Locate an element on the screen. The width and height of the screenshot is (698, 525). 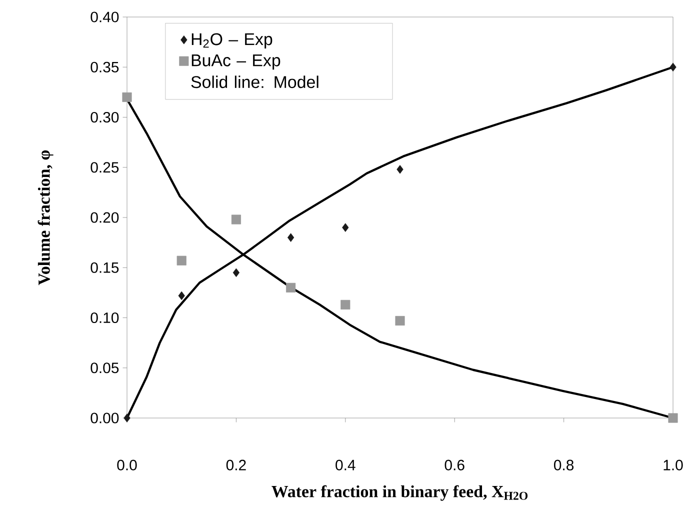
y-tick-label: 0.00 is located at coordinates (104, 418).